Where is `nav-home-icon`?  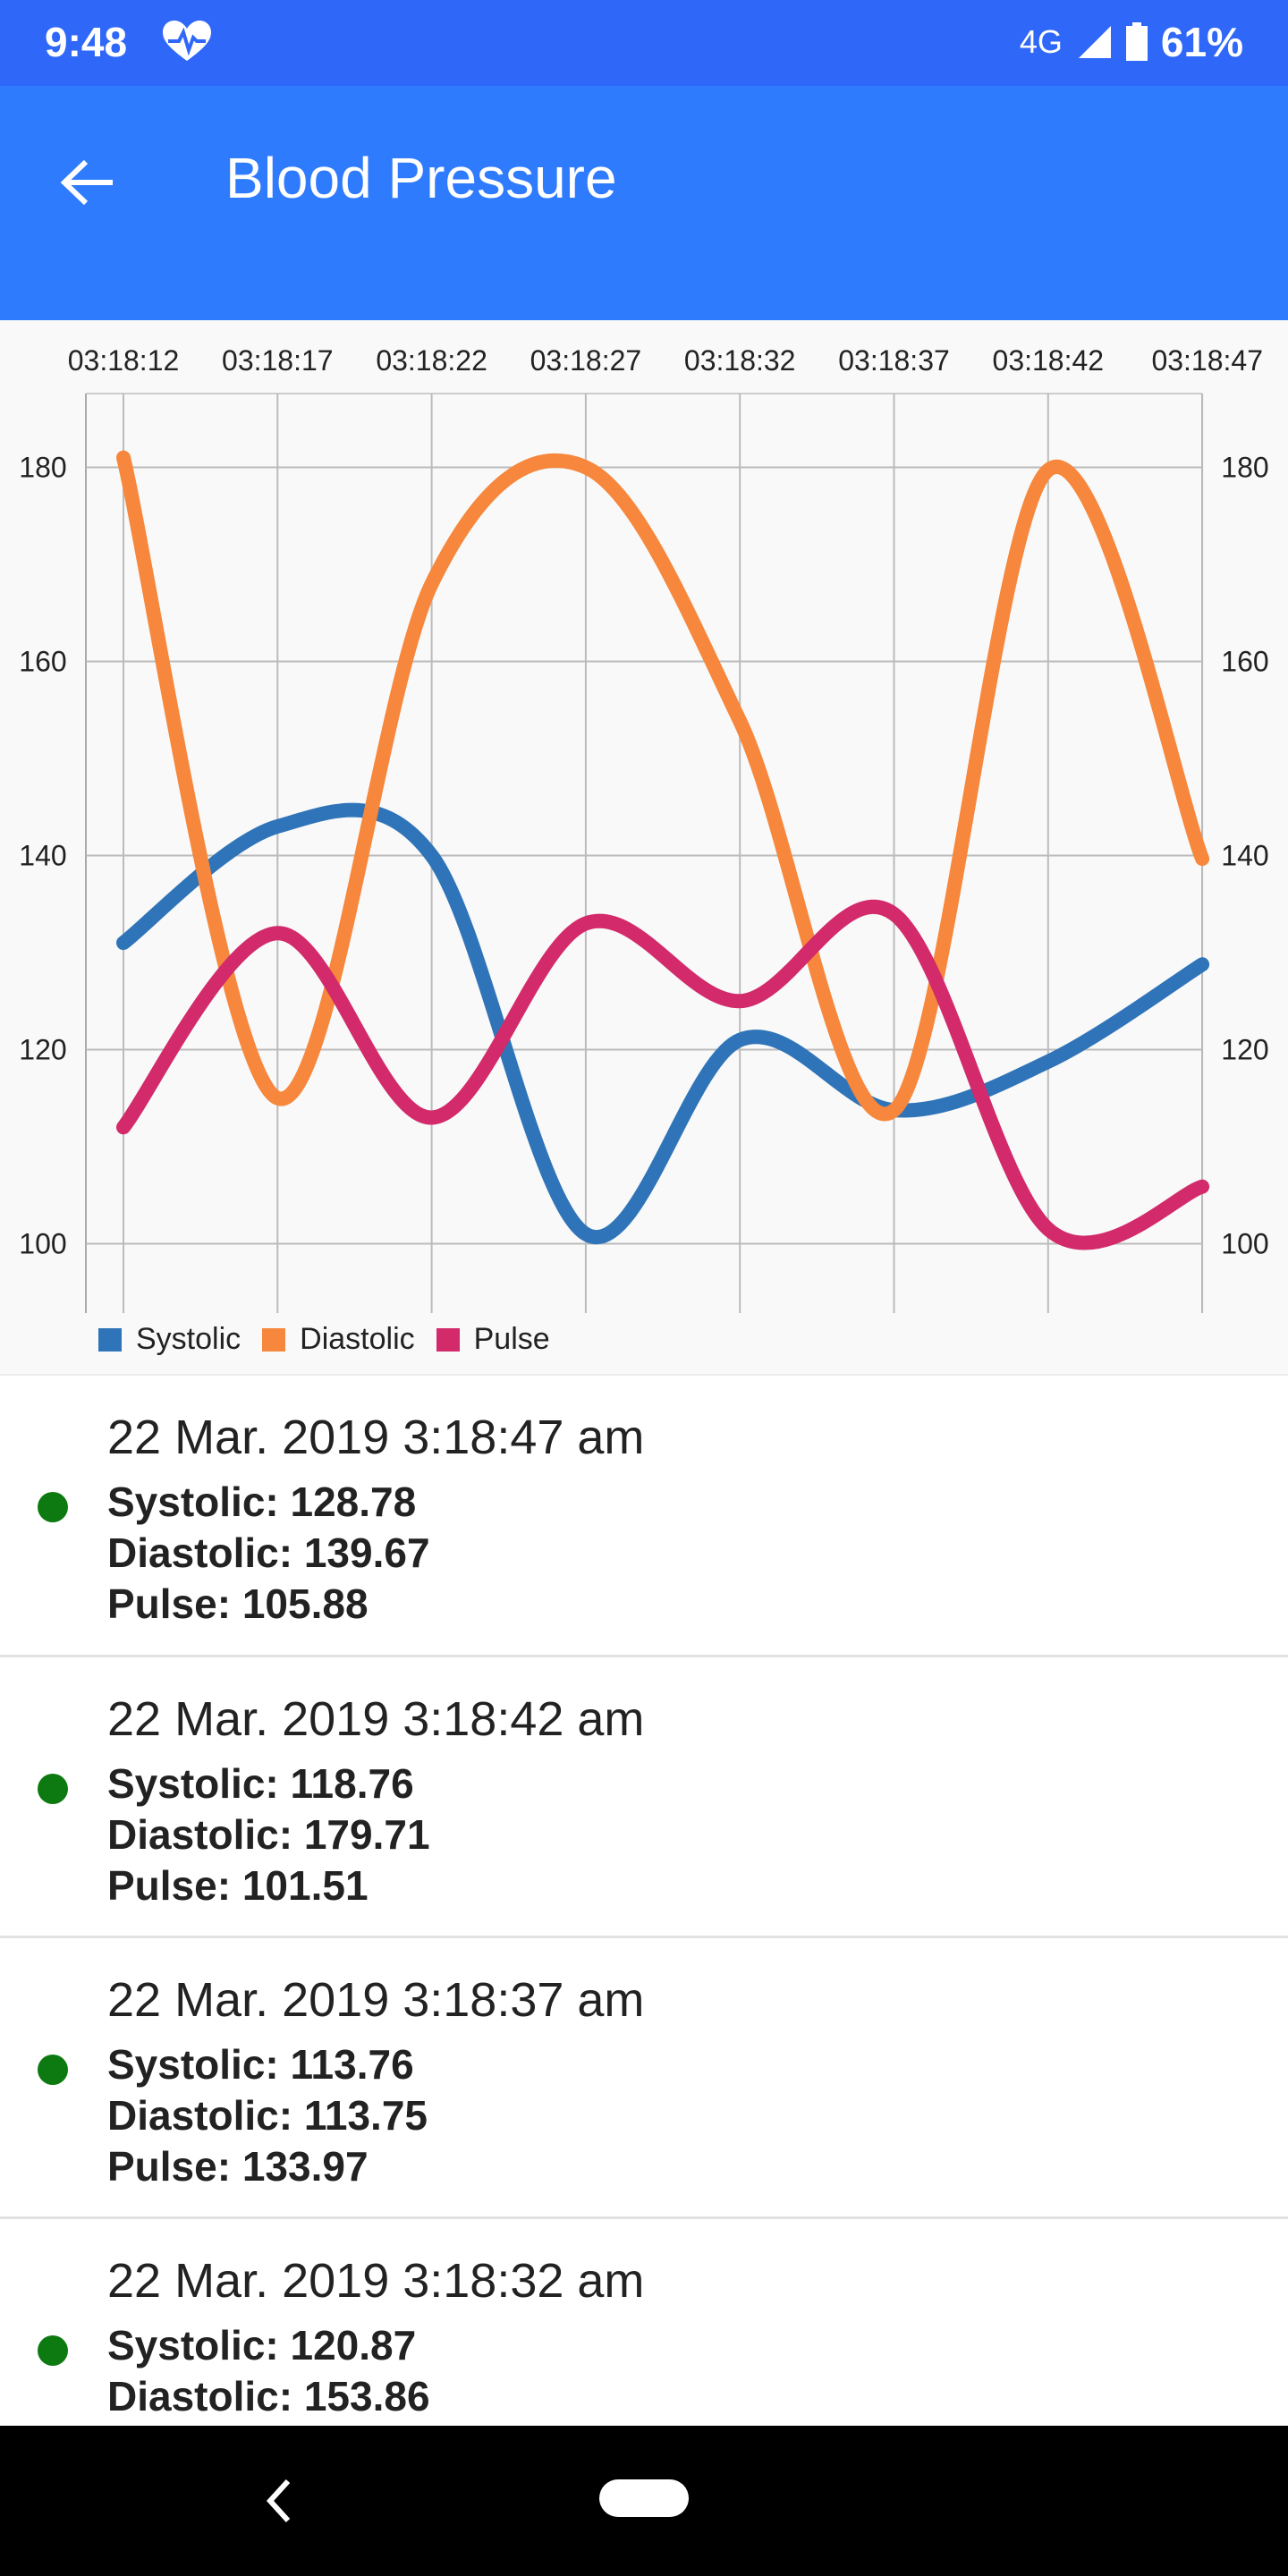 nav-home-icon is located at coordinates (644, 2498).